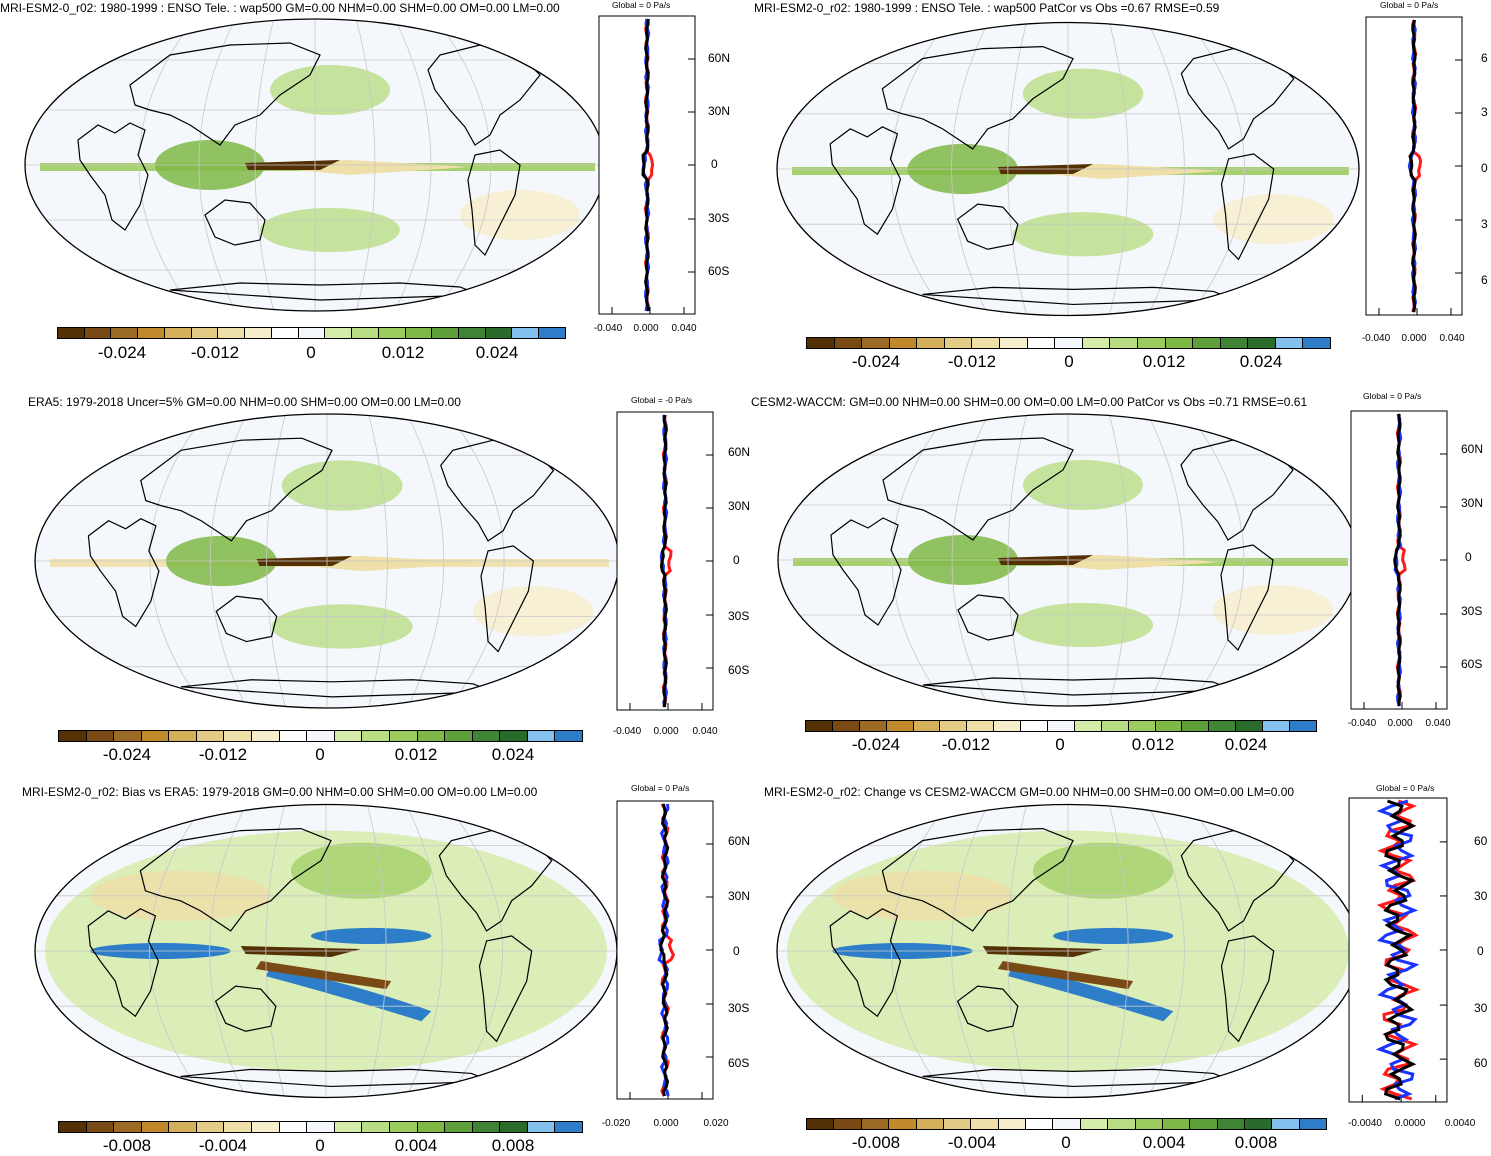  Describe the element at coordinates (416, 1145) in the screenshot. I see `colorbar-label: 0.004` at that location.